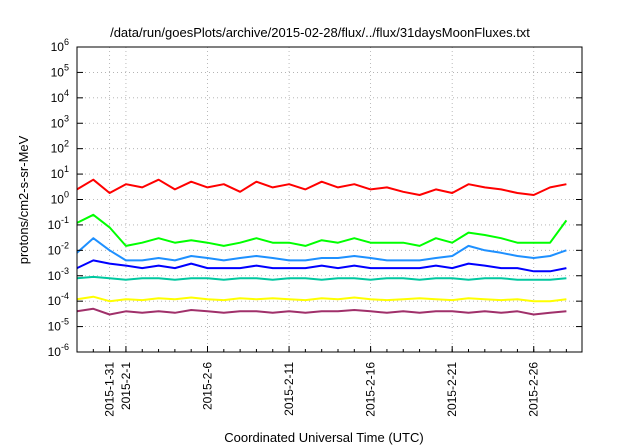 This screenshot has height=448, width=640. Describe the element at coordinates (58, 274) in the screenshot. I see `y-tick-label: 10⁻³` at that location.